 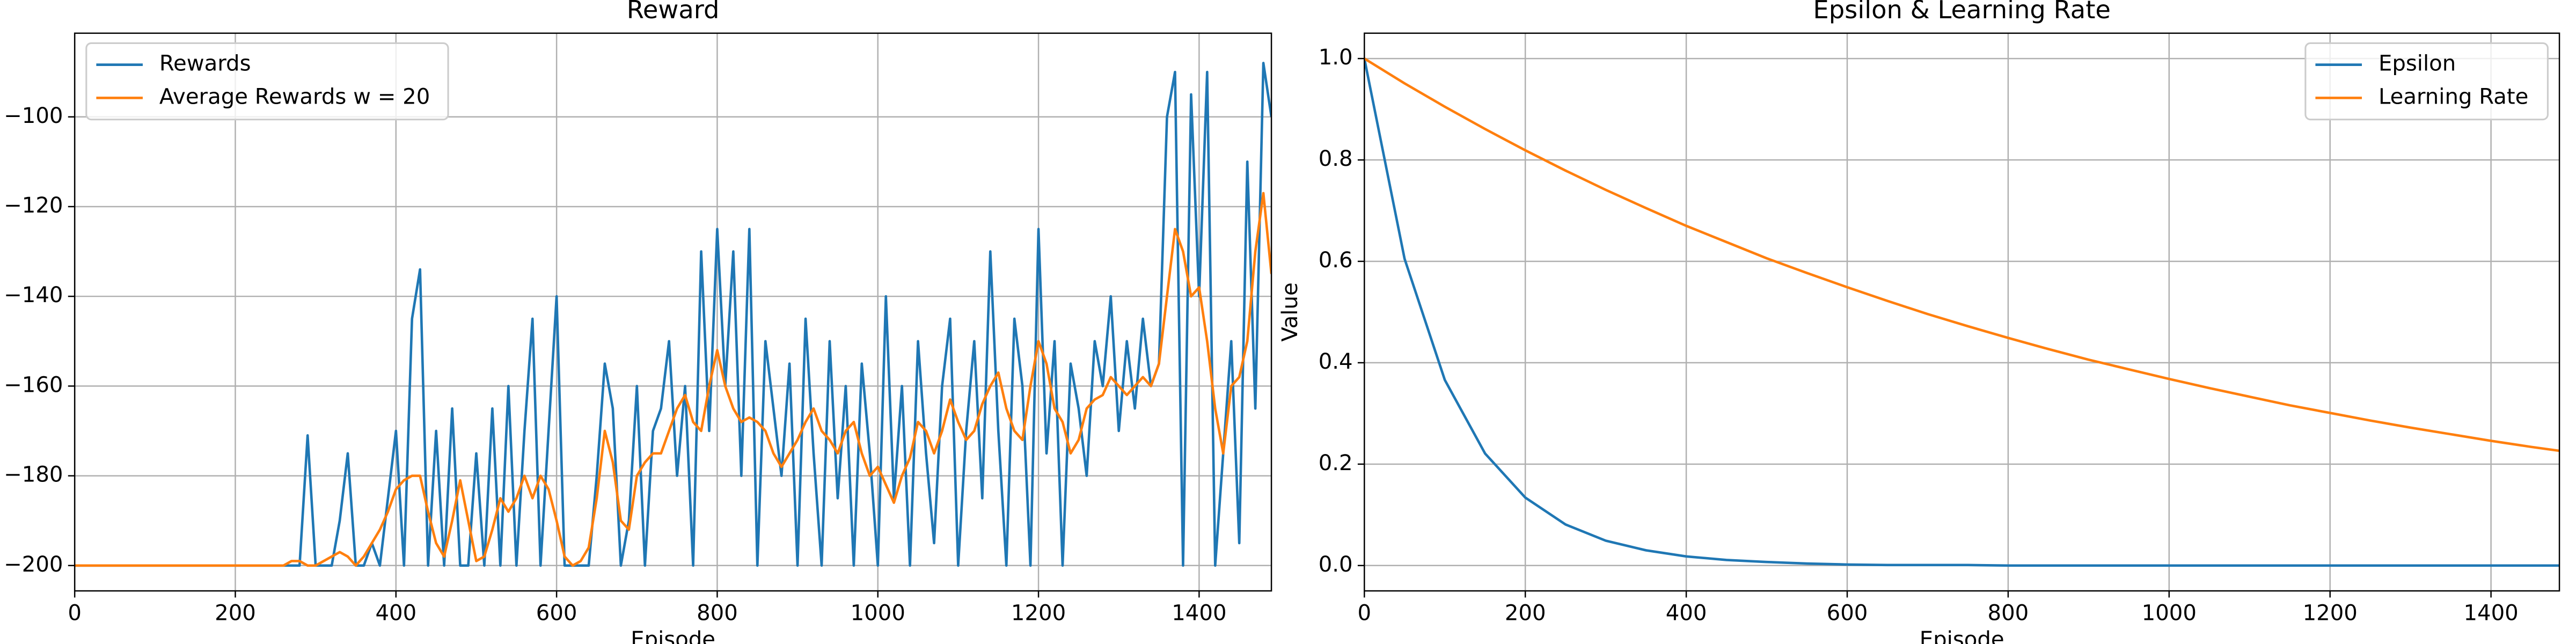 I want to click on y-tick-label: 0.2, so click(x=1336, y=463).